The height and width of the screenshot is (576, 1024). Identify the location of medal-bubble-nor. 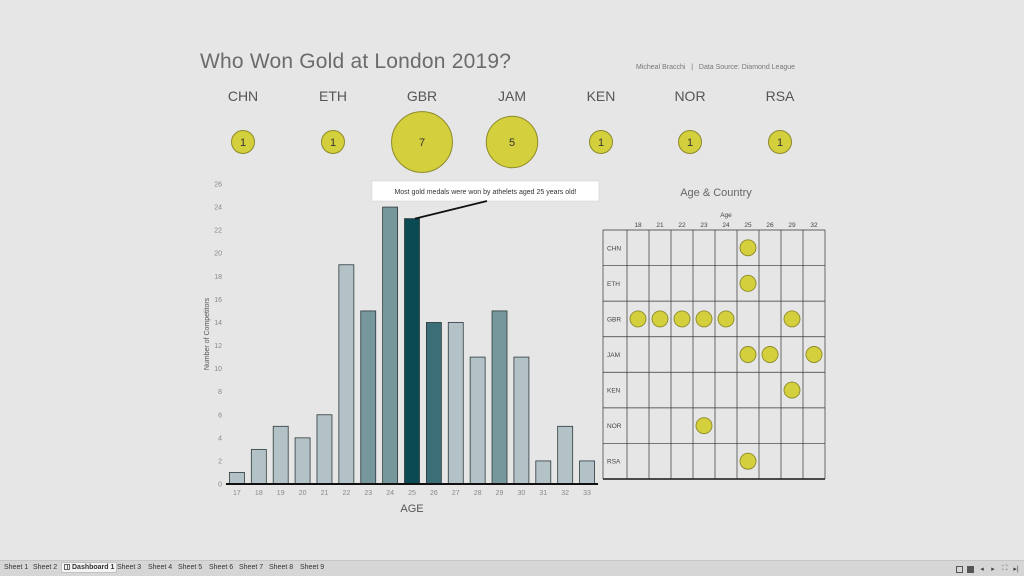
(690, 142).